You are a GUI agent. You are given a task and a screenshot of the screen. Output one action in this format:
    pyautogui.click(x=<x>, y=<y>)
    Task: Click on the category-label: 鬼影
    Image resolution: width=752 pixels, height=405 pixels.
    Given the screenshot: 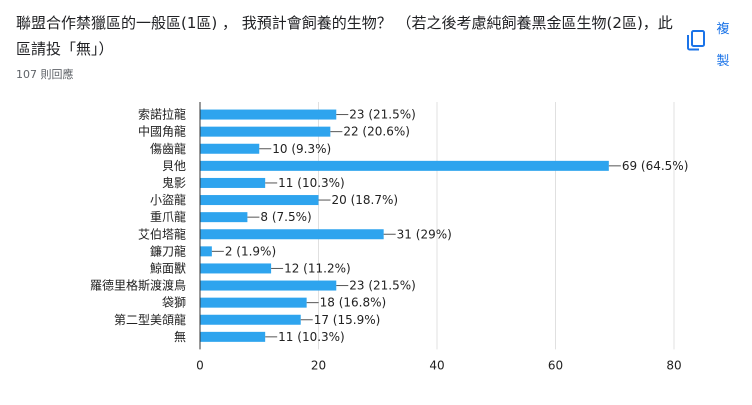 What is the action you would take?
    pyautogui.click(x=174, y=182)
    